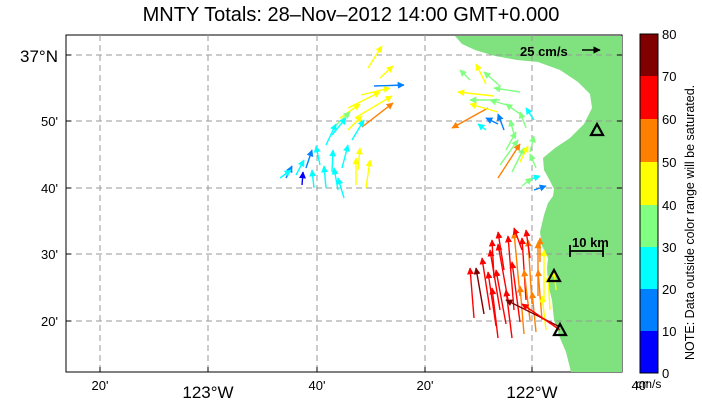 This screenshot has height=407, width=702. Describe the element at coordinates (669, 247) in the screenshot. I see `colorbar-tick: 30` at that location.